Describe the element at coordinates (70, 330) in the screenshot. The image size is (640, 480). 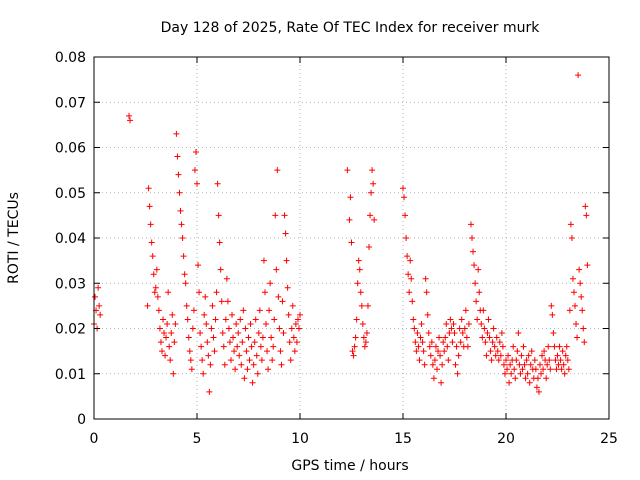
I see `y-tick-label: 0.02` at that location.